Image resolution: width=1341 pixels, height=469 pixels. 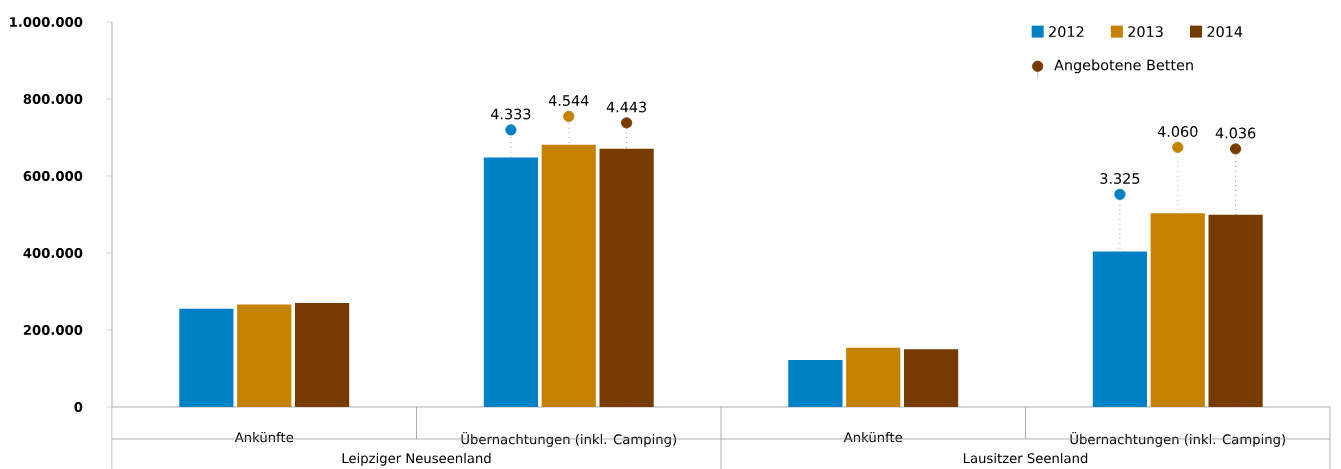 I want to click on legend-label: Angebotene Betten, so click(x=1123, y=66).